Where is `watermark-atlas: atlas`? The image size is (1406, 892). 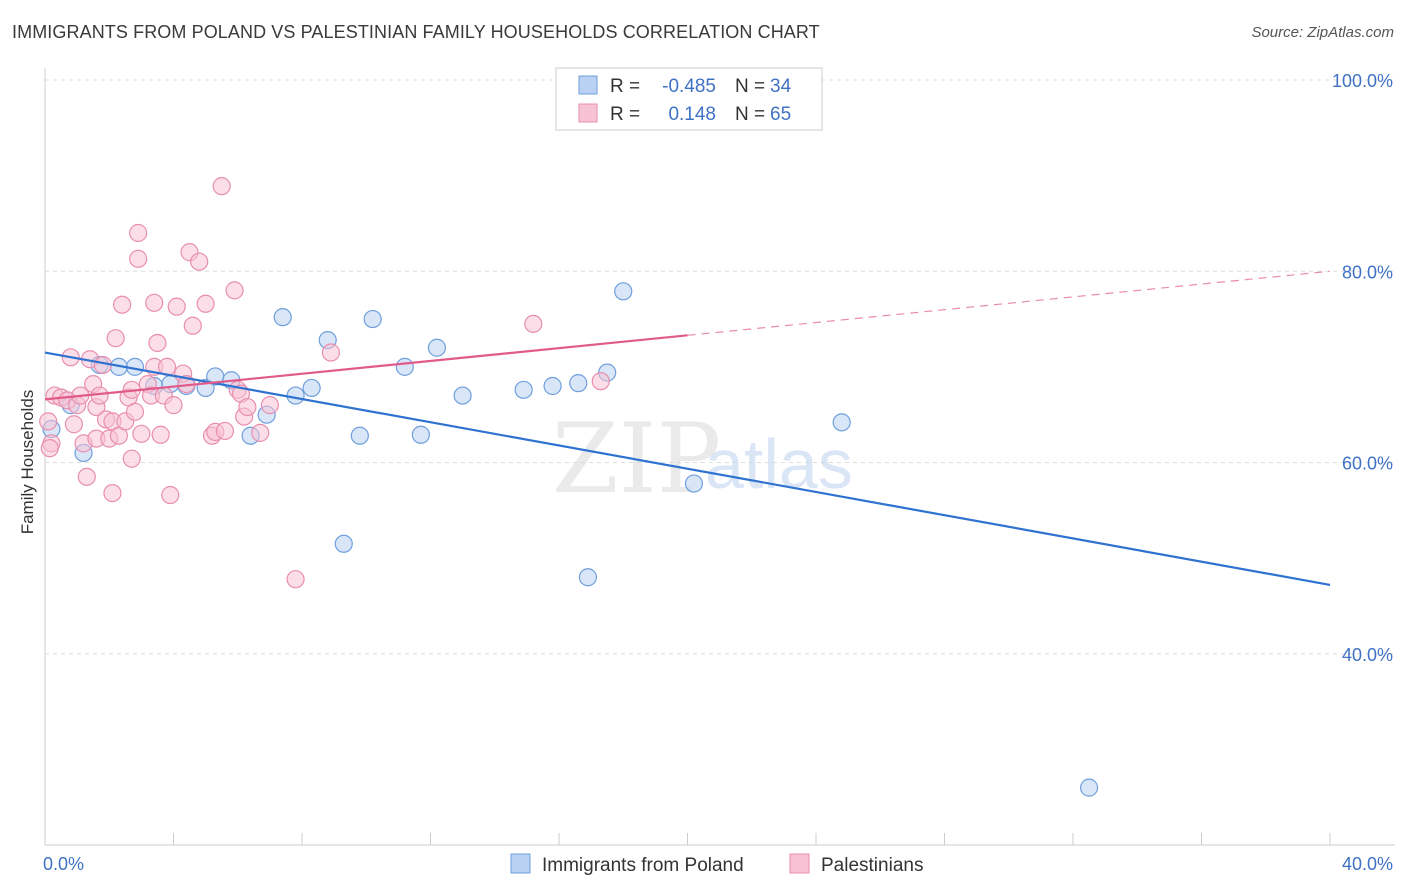 watermark-atlas: atlas is located at coordinates (779, 464).